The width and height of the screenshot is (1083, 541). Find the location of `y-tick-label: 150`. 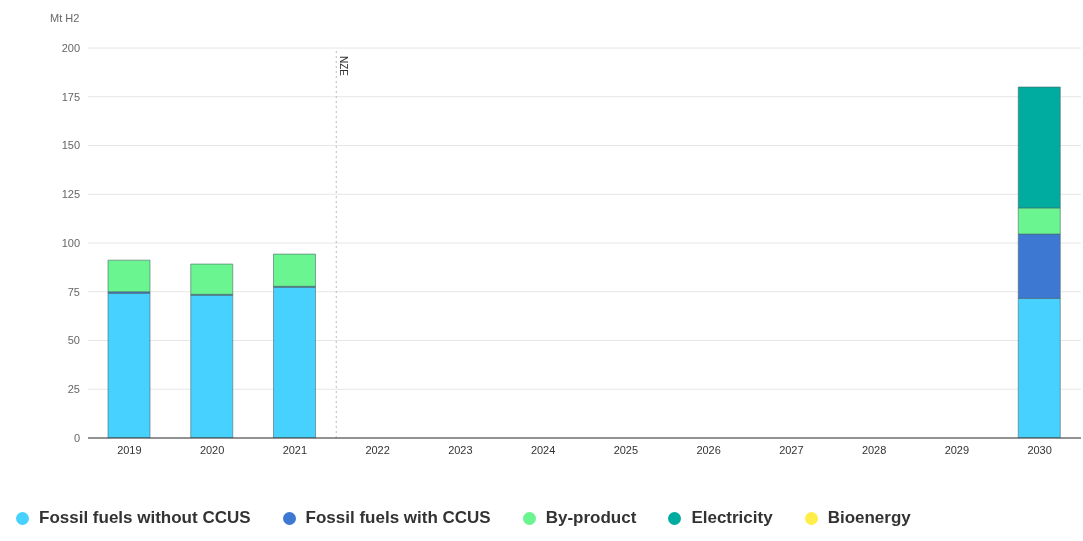

y-tick-label: 150 is located at coordinates (70, 145).